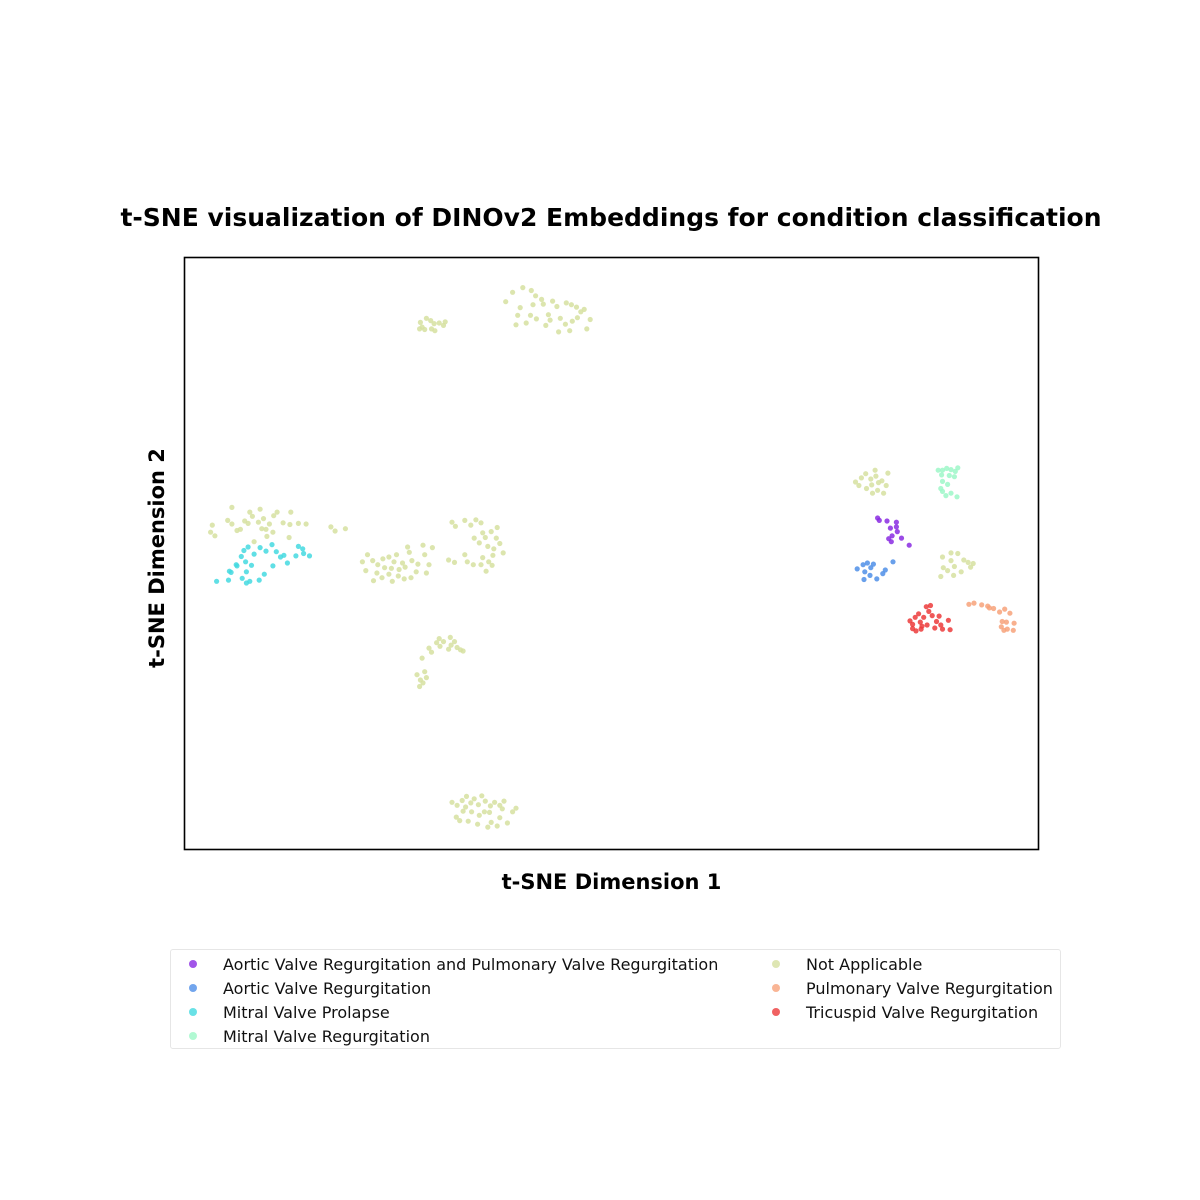 The width and height of the screenshot is (1200, 1200). I want to click on legend-item: Not Applicable, so click(838, 964).